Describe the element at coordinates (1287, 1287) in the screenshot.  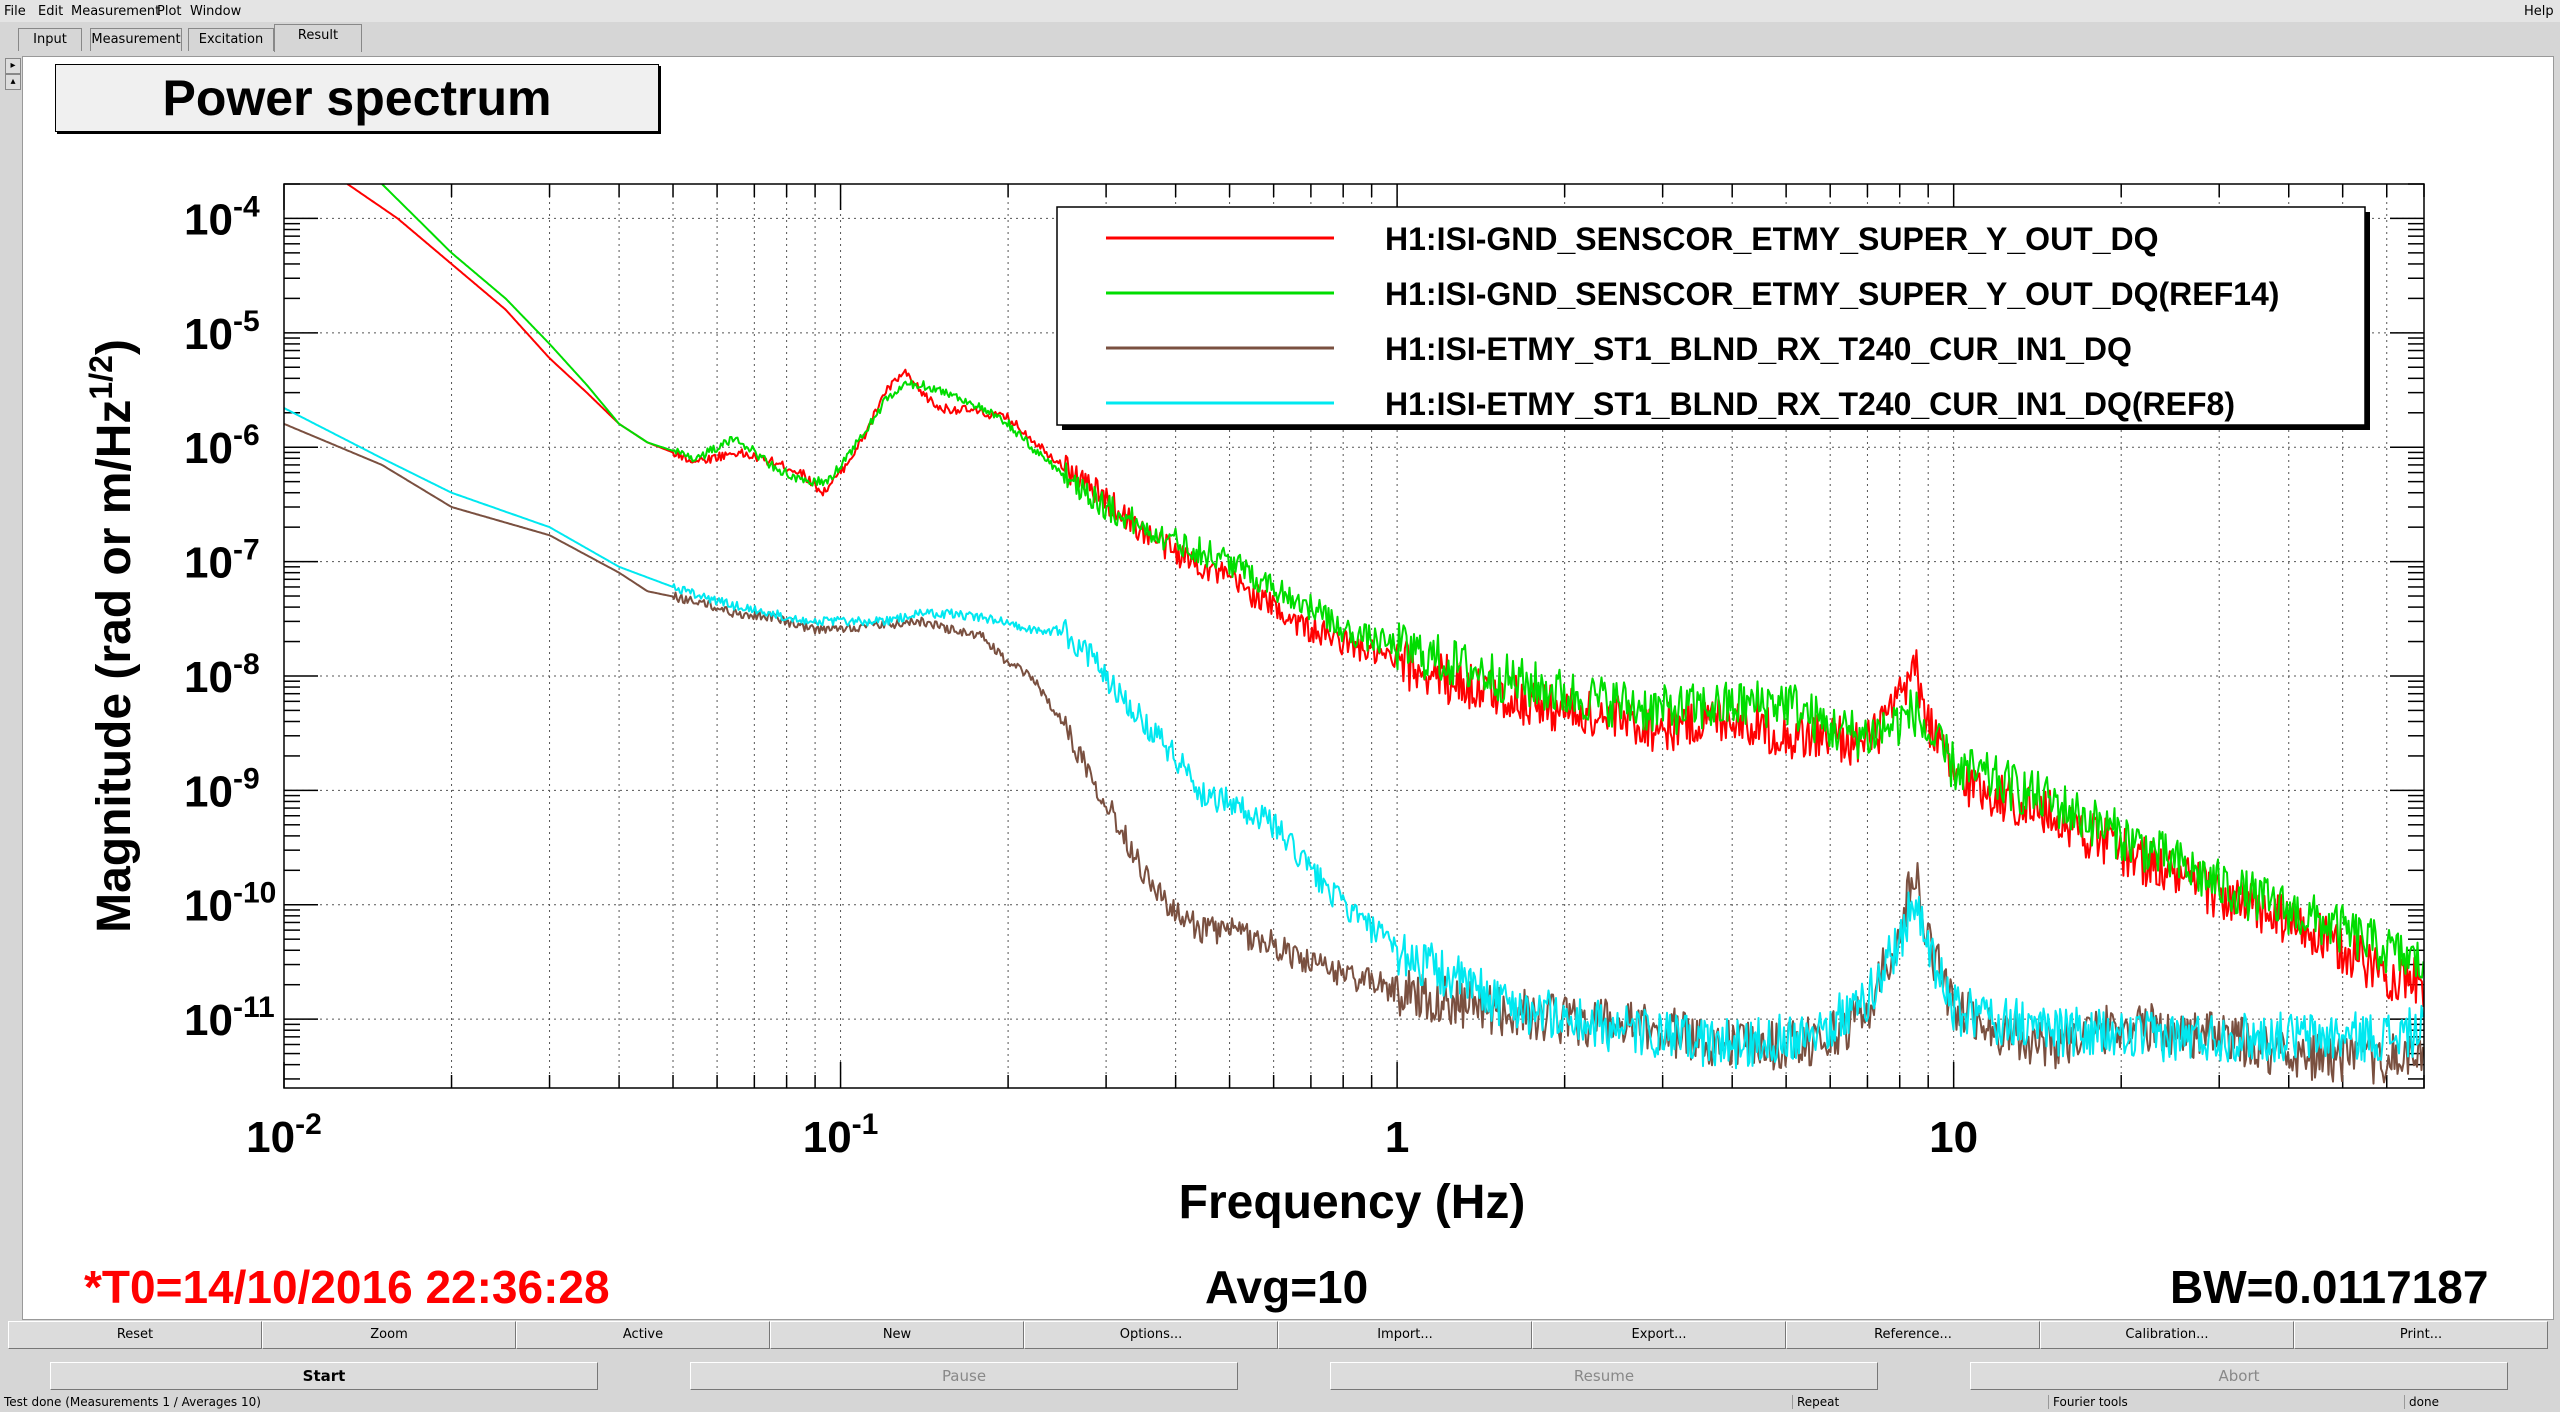
I see `avg-count: Avg=10` at that location.